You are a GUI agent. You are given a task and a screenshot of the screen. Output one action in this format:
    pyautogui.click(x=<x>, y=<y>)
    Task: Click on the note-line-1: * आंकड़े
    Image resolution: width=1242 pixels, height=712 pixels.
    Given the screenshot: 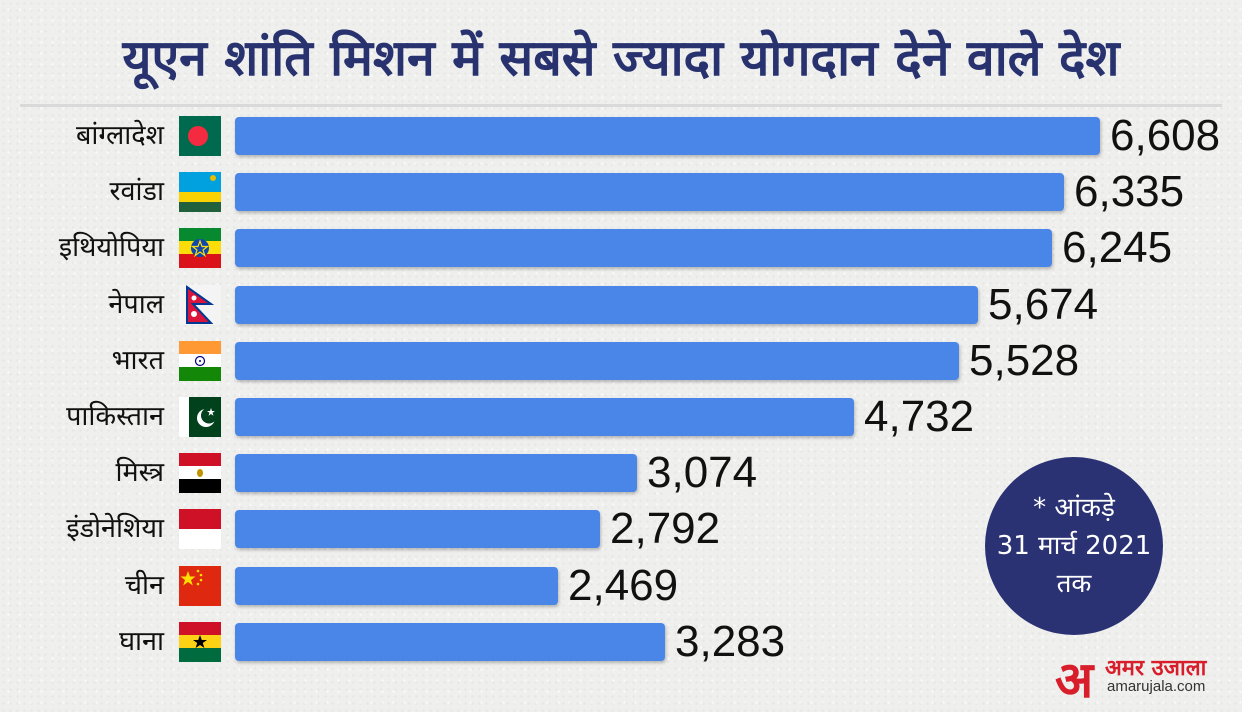 What is the action you would take?
    pyautogui.click(x=1074, y=508)
    